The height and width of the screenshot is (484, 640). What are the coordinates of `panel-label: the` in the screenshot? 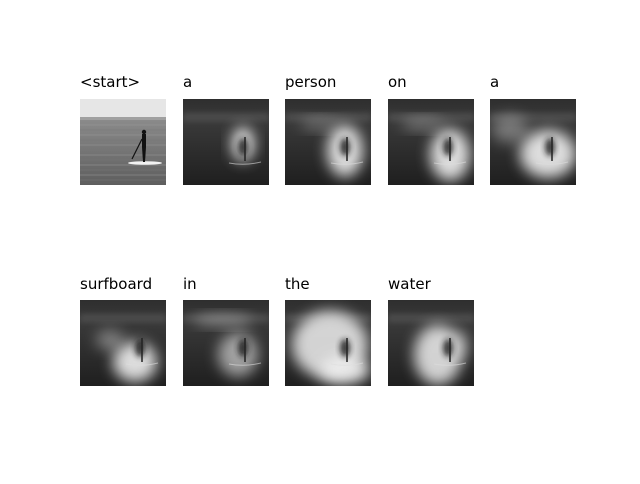 It's located at (297, 284).